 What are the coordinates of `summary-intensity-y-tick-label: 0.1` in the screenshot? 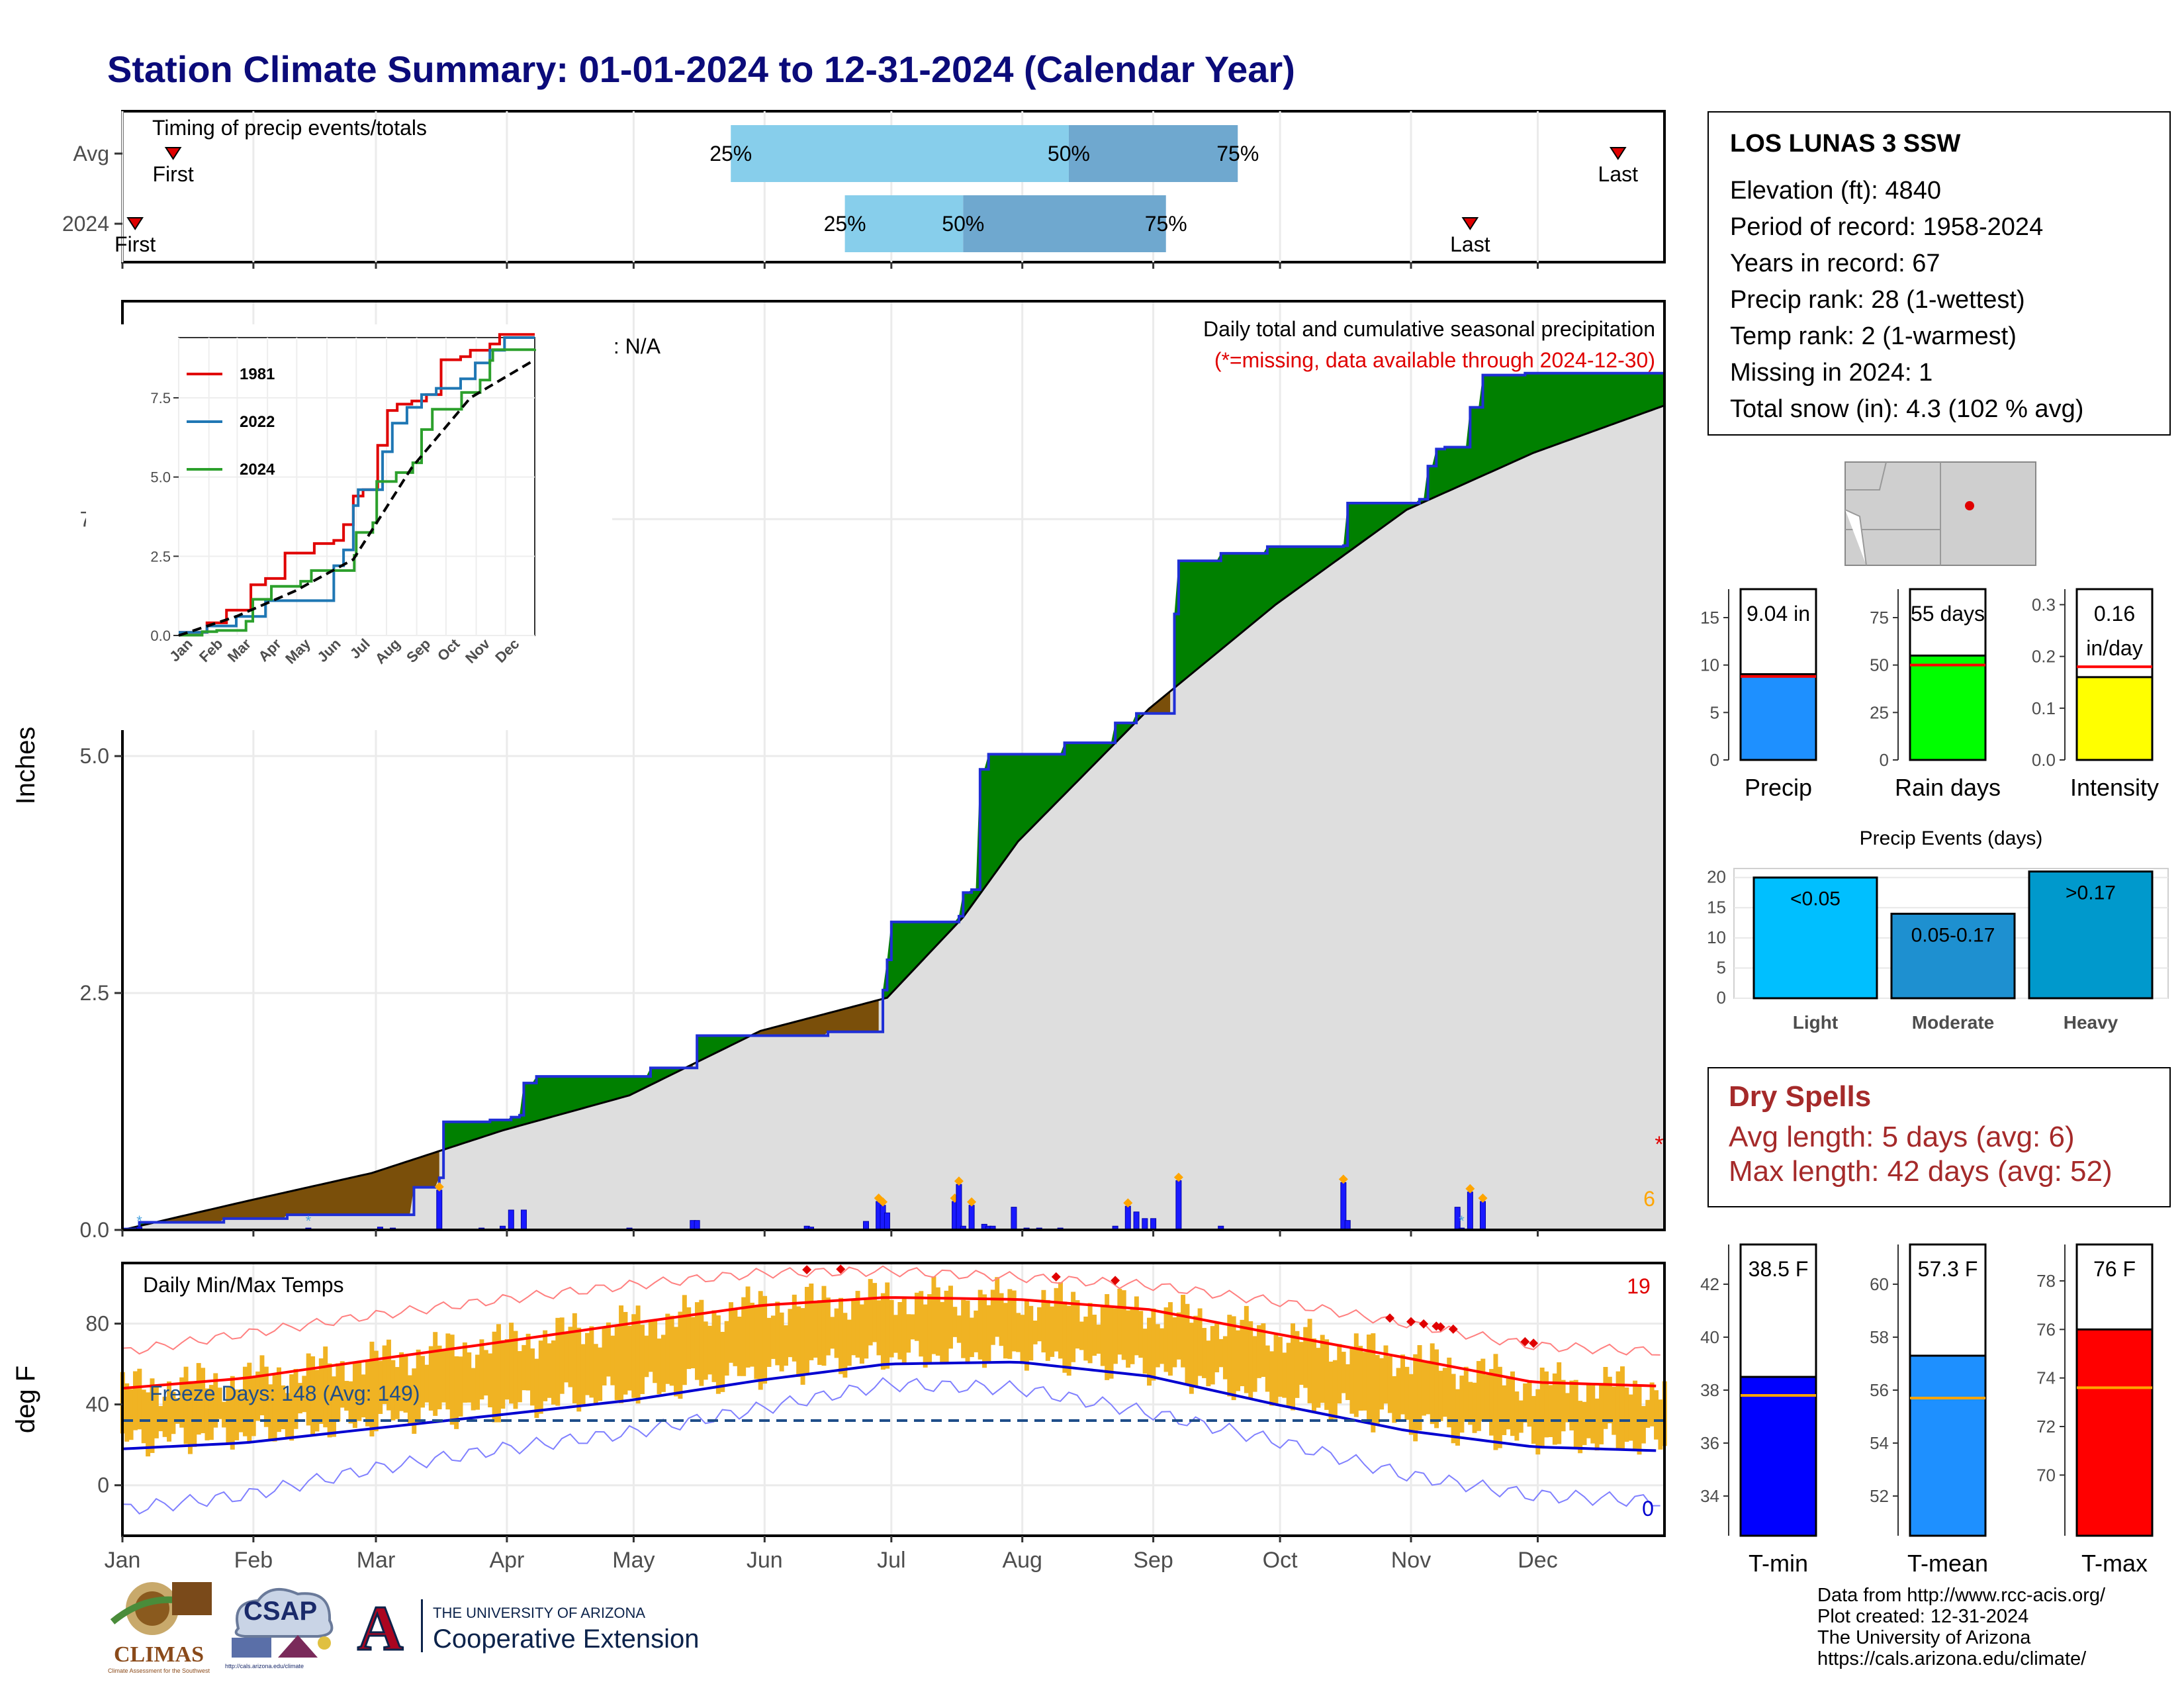 It's located at (2044, 708).